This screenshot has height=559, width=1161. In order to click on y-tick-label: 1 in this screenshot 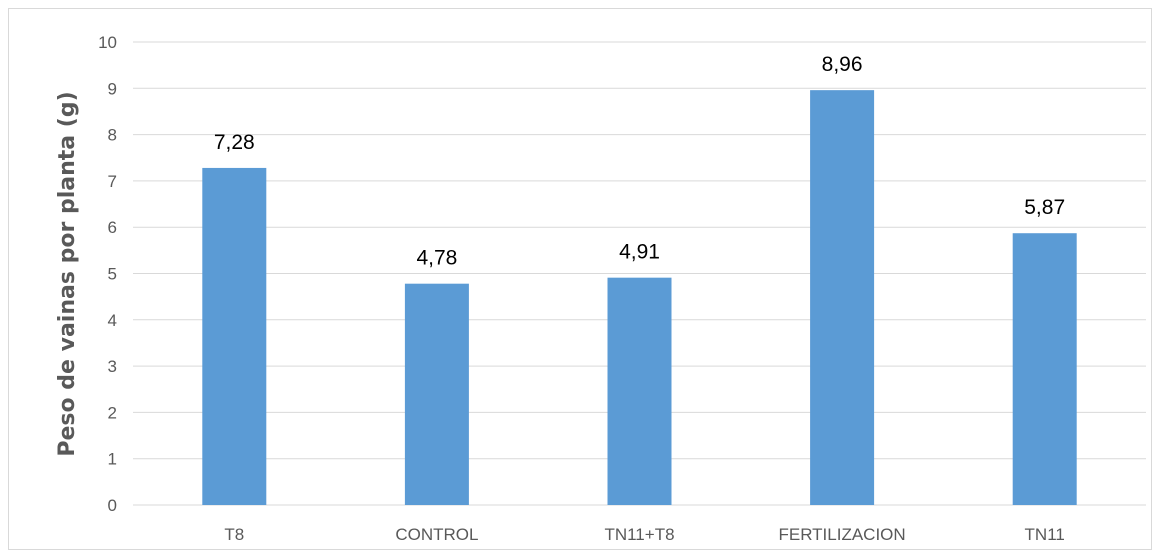, I will do `click(112, 459)`.